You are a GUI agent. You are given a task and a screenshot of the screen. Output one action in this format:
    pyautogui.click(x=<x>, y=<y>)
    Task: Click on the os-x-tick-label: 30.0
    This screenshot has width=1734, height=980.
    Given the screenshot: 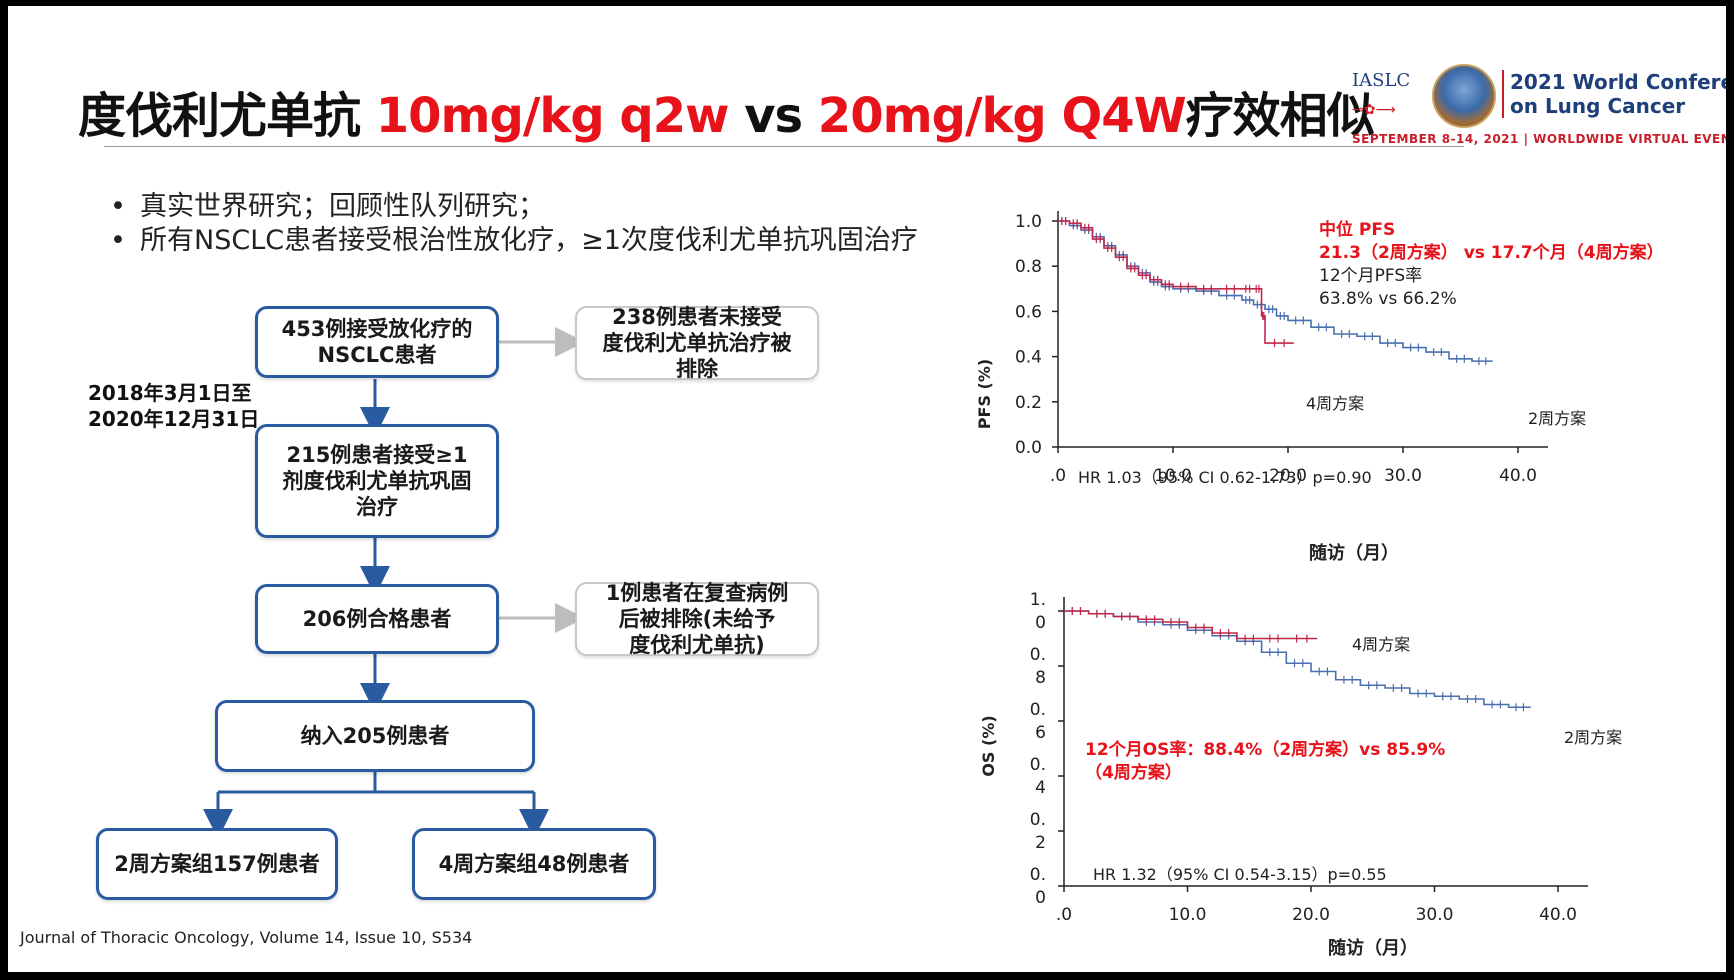 What is the action you would take?
    pyautogui.click(x=1435, y=915)
    